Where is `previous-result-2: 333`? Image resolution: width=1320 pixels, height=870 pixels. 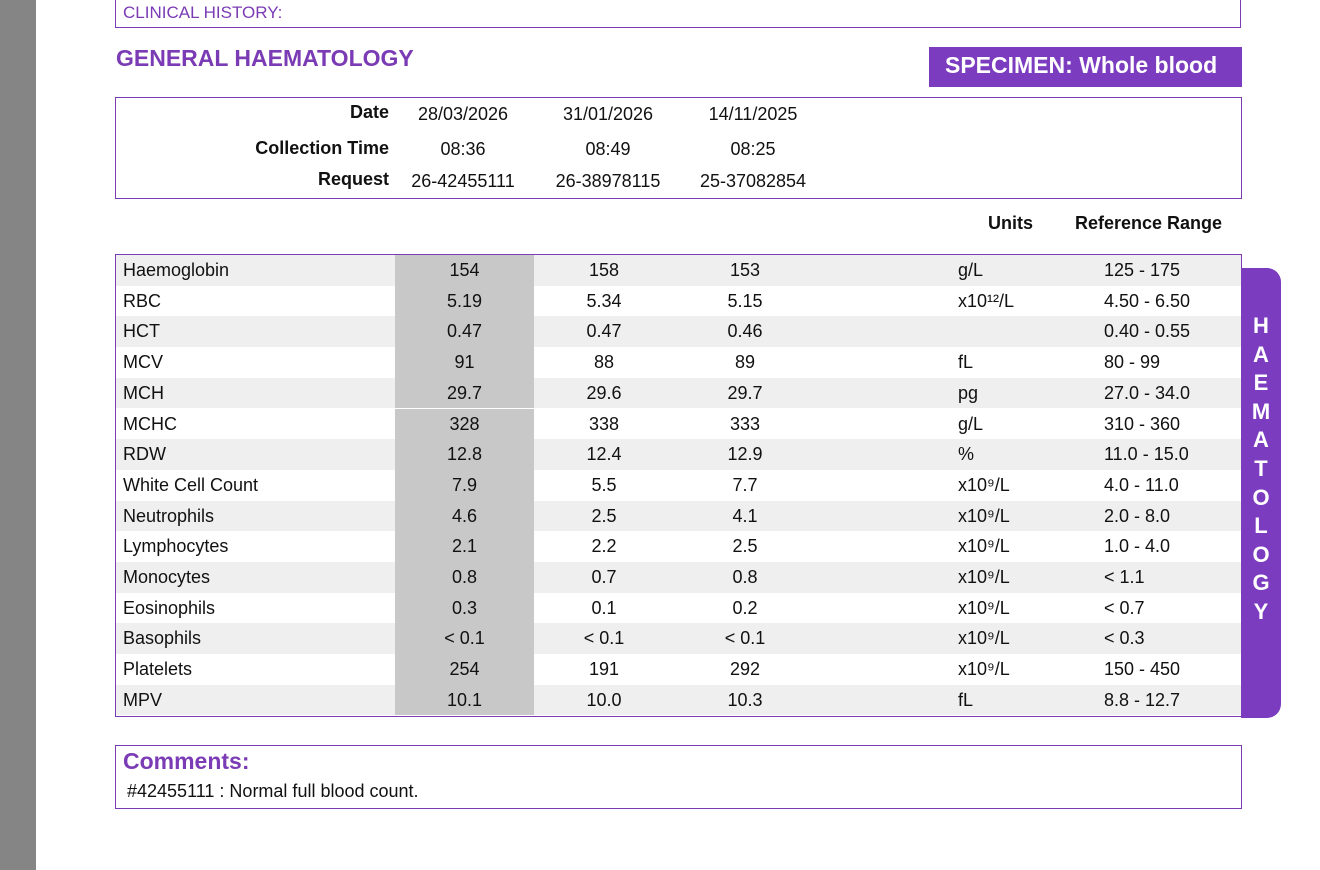
previous-result-2: 333 is located at coordinates (745, 423).